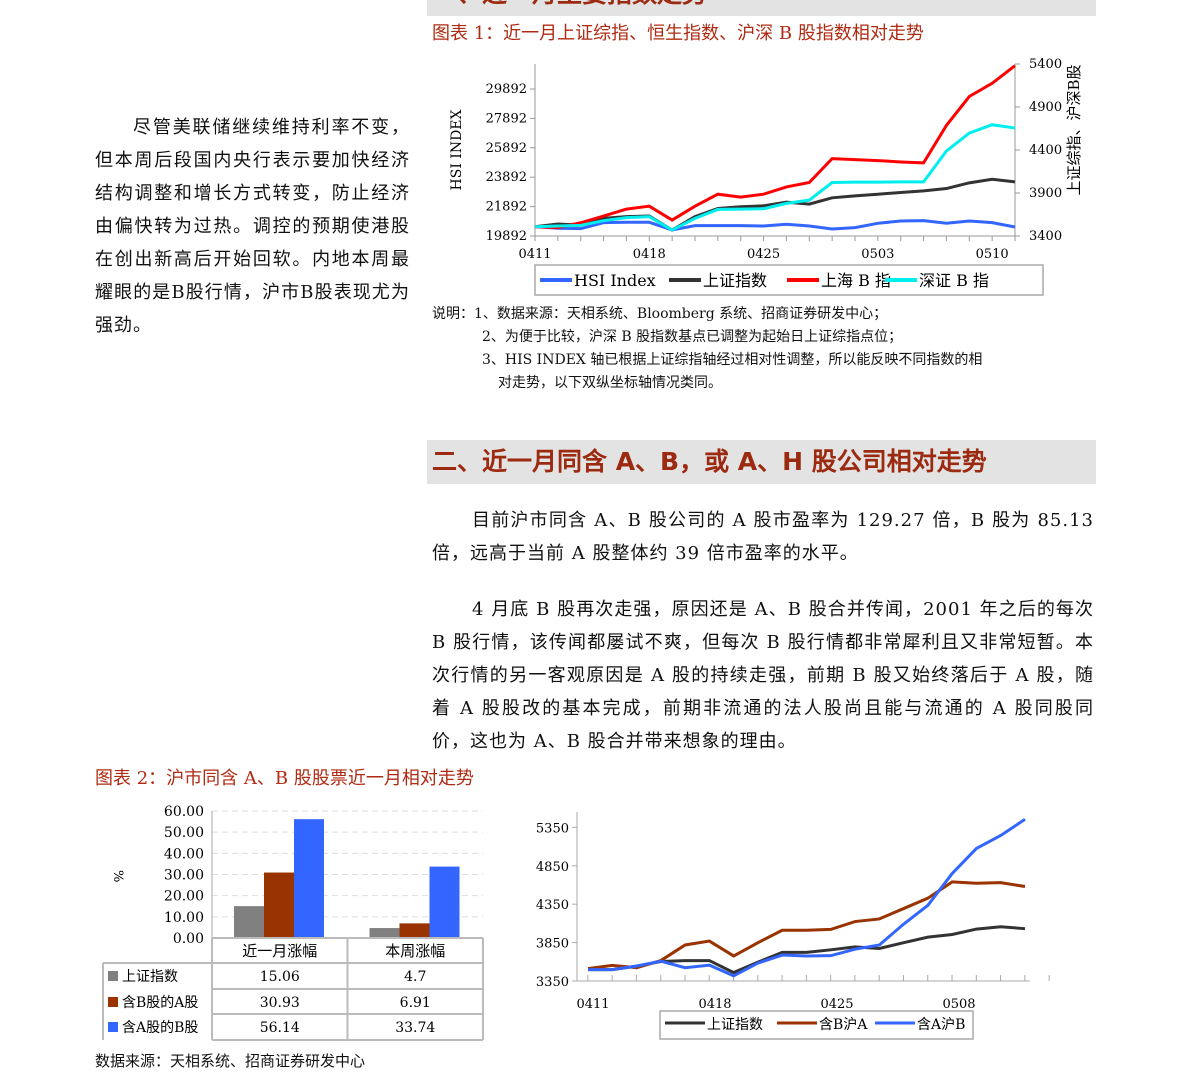 The height and width of the screenshot is (1091, 1190). Describe the element at coordinates (160, 1028) in the screenshot. I see `legend-label: 含A股的B股` at that location.